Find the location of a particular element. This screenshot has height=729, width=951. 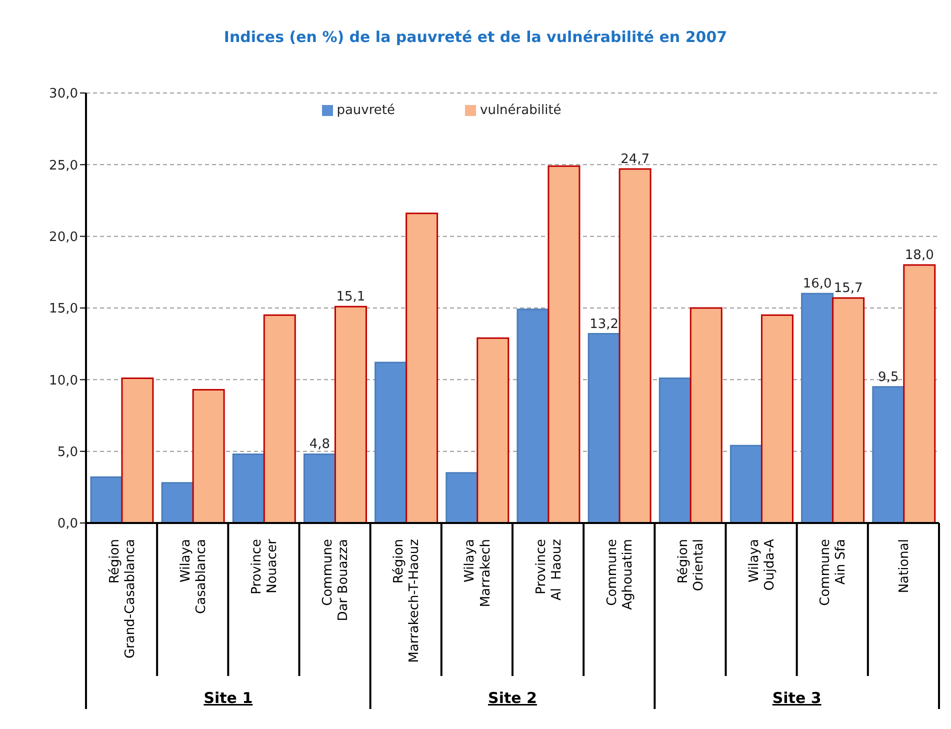

x-tick-label: Commune Dar Bouazza is located at coordinates (336, 580).